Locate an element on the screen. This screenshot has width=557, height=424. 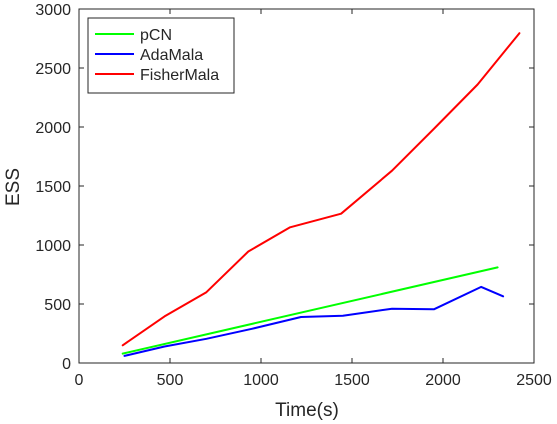
x-tick-label: 1500 is located at coordinates (352, 380).